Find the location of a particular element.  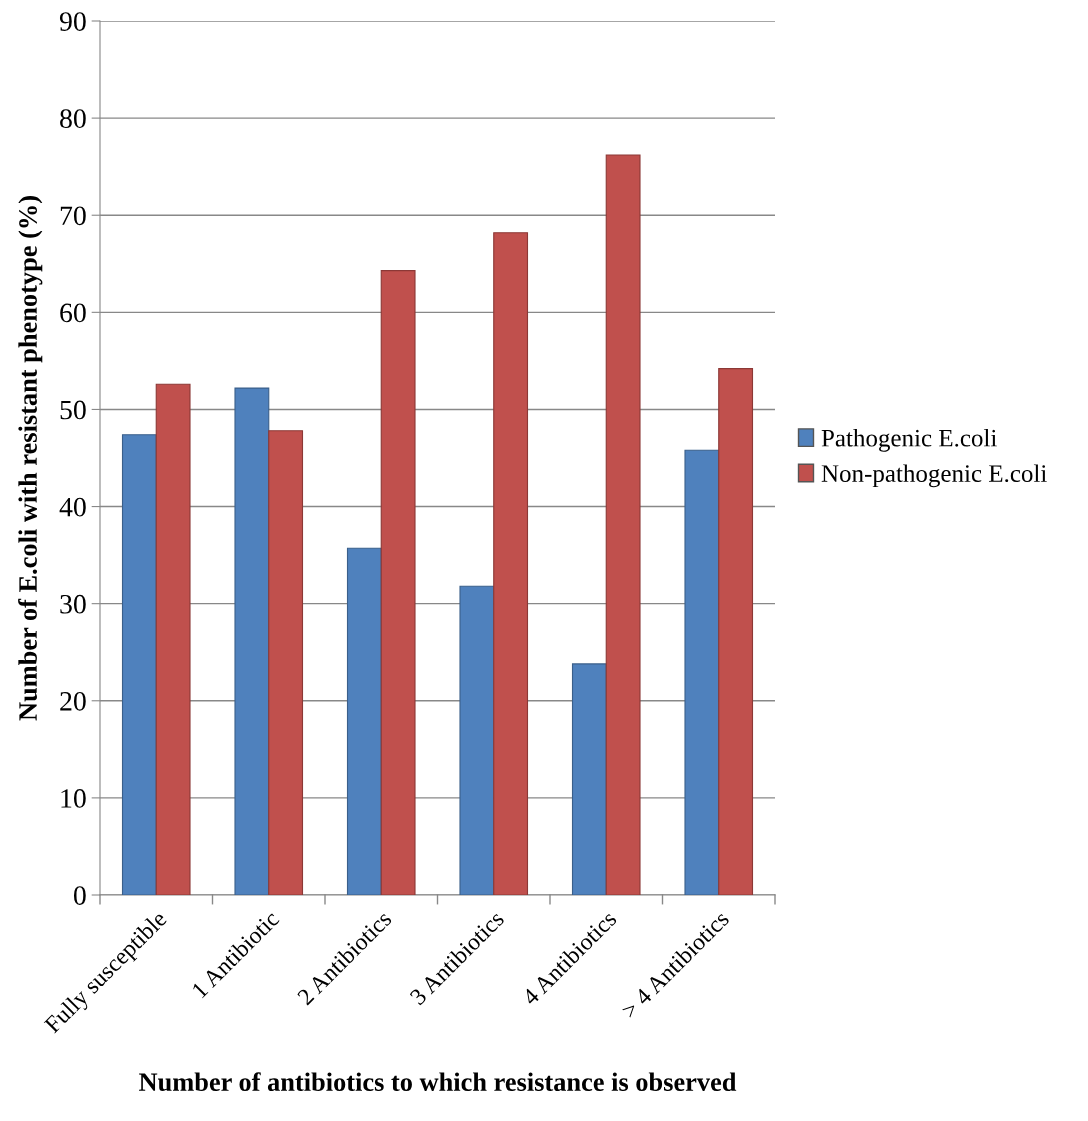

y-tick-label: 20 is located at coordinates (73, 701).